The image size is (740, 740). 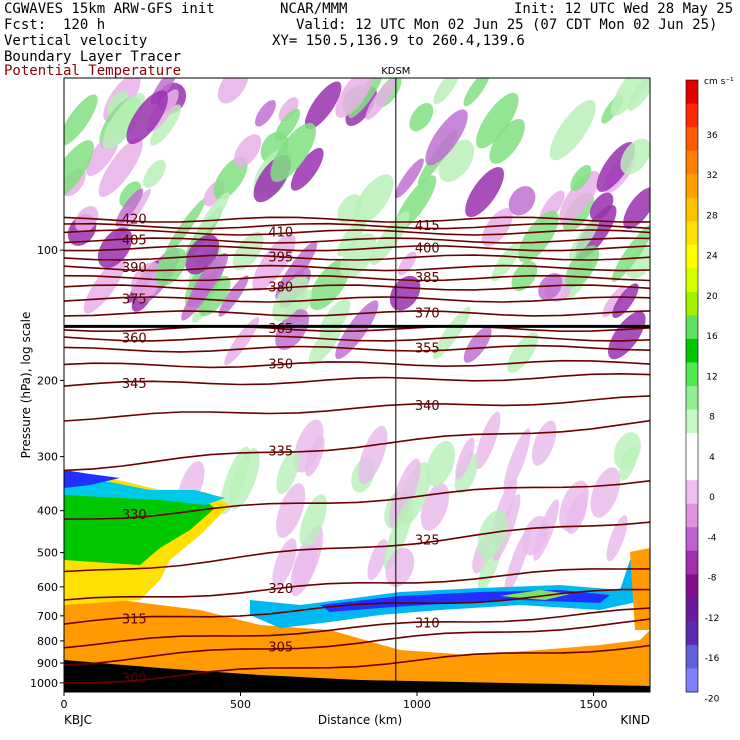 What do you see at coordinates (360, 720) in the screenshot?
I see `x-axis-label: Distance (km)` at bounding box center [360, 720].